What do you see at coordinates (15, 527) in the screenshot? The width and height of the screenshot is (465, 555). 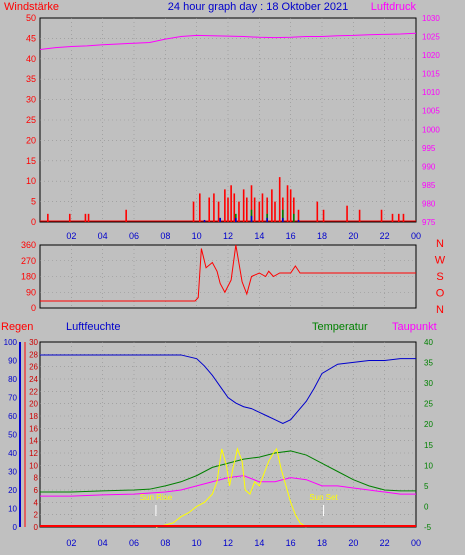 I see `regen-tick-label: 0` at bounding box center [15, 527].